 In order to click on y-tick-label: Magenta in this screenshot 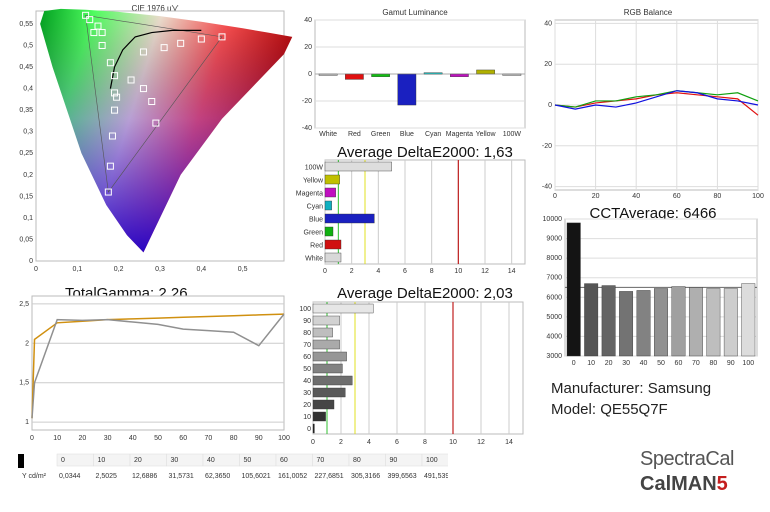, I will do `click(309, 194)`.